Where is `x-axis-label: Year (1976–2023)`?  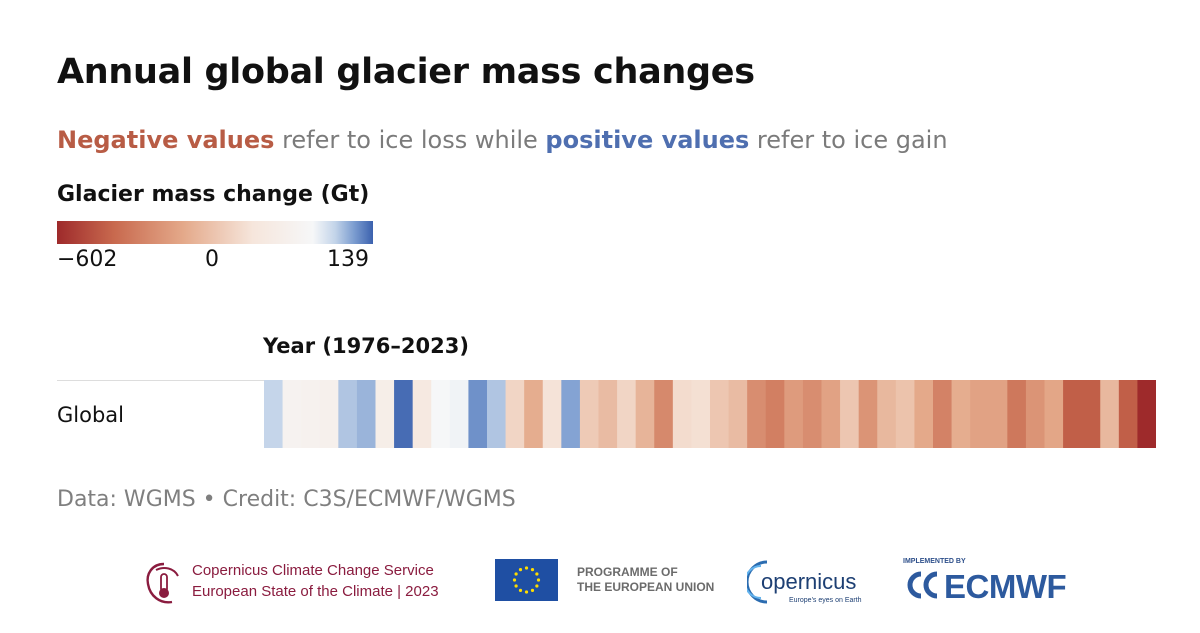
x-axis-label: Year (1976–2023) is located at coordinates (366, 346).